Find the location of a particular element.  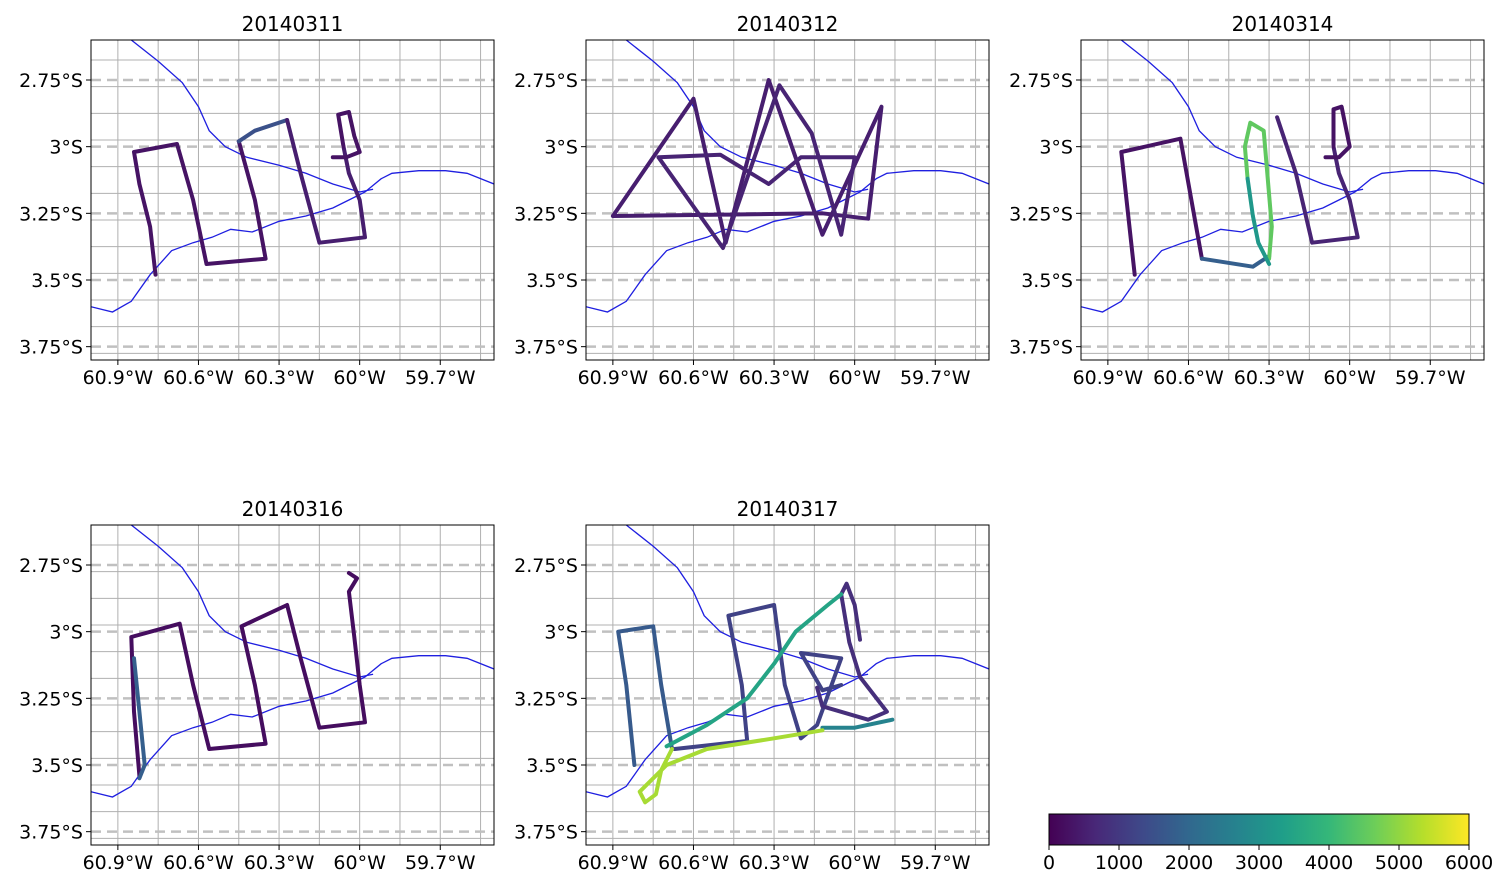

panel-title: 20140312 is located at coordinates (788, 24).